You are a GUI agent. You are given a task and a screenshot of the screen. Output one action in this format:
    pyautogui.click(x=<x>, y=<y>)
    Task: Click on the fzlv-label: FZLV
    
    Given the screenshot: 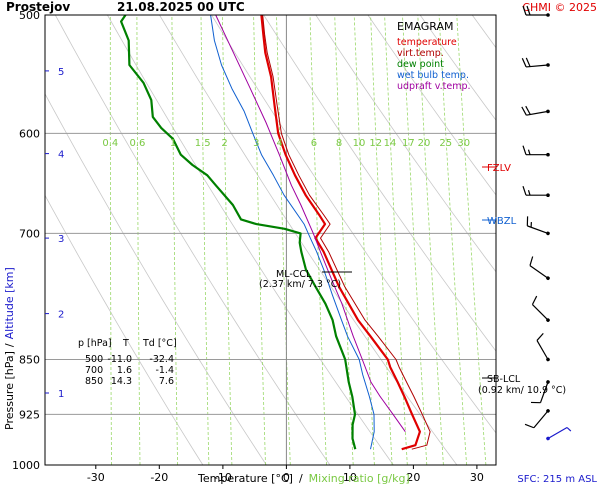 What is the action you would take?
    pyautogui.click(x=499, y=168)
    